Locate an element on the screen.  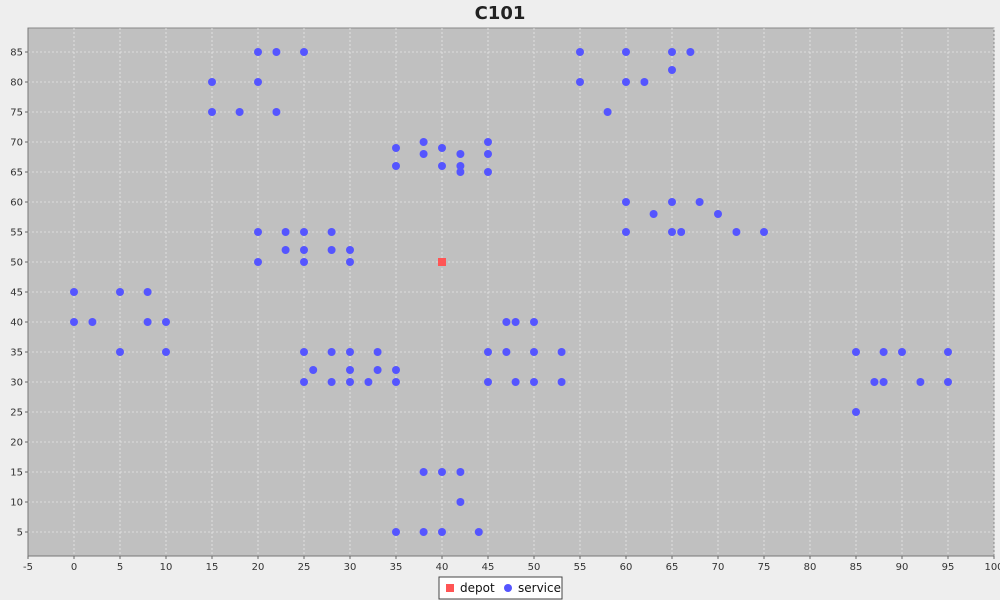
x-tick-label: 0 is located at coordinates (74, 567).